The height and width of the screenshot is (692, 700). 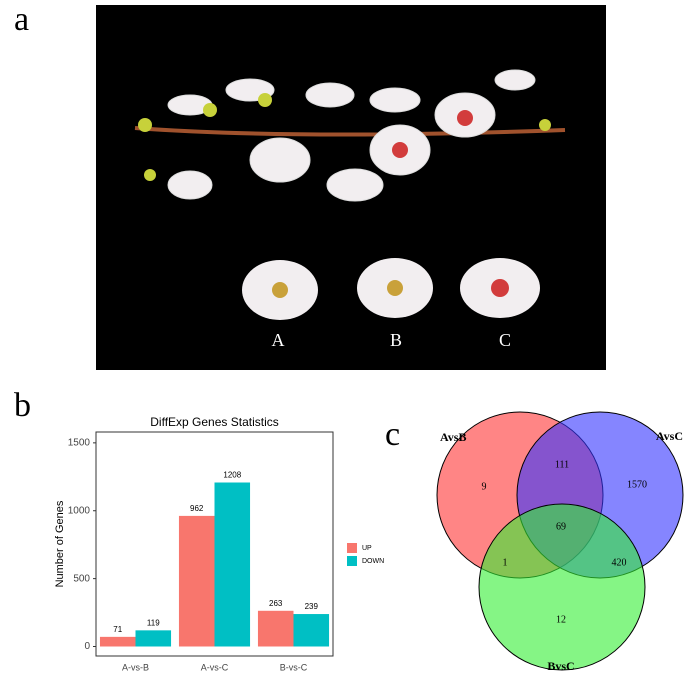 I want to click on y-tick-label: 1000, so click(x=79, y=510).